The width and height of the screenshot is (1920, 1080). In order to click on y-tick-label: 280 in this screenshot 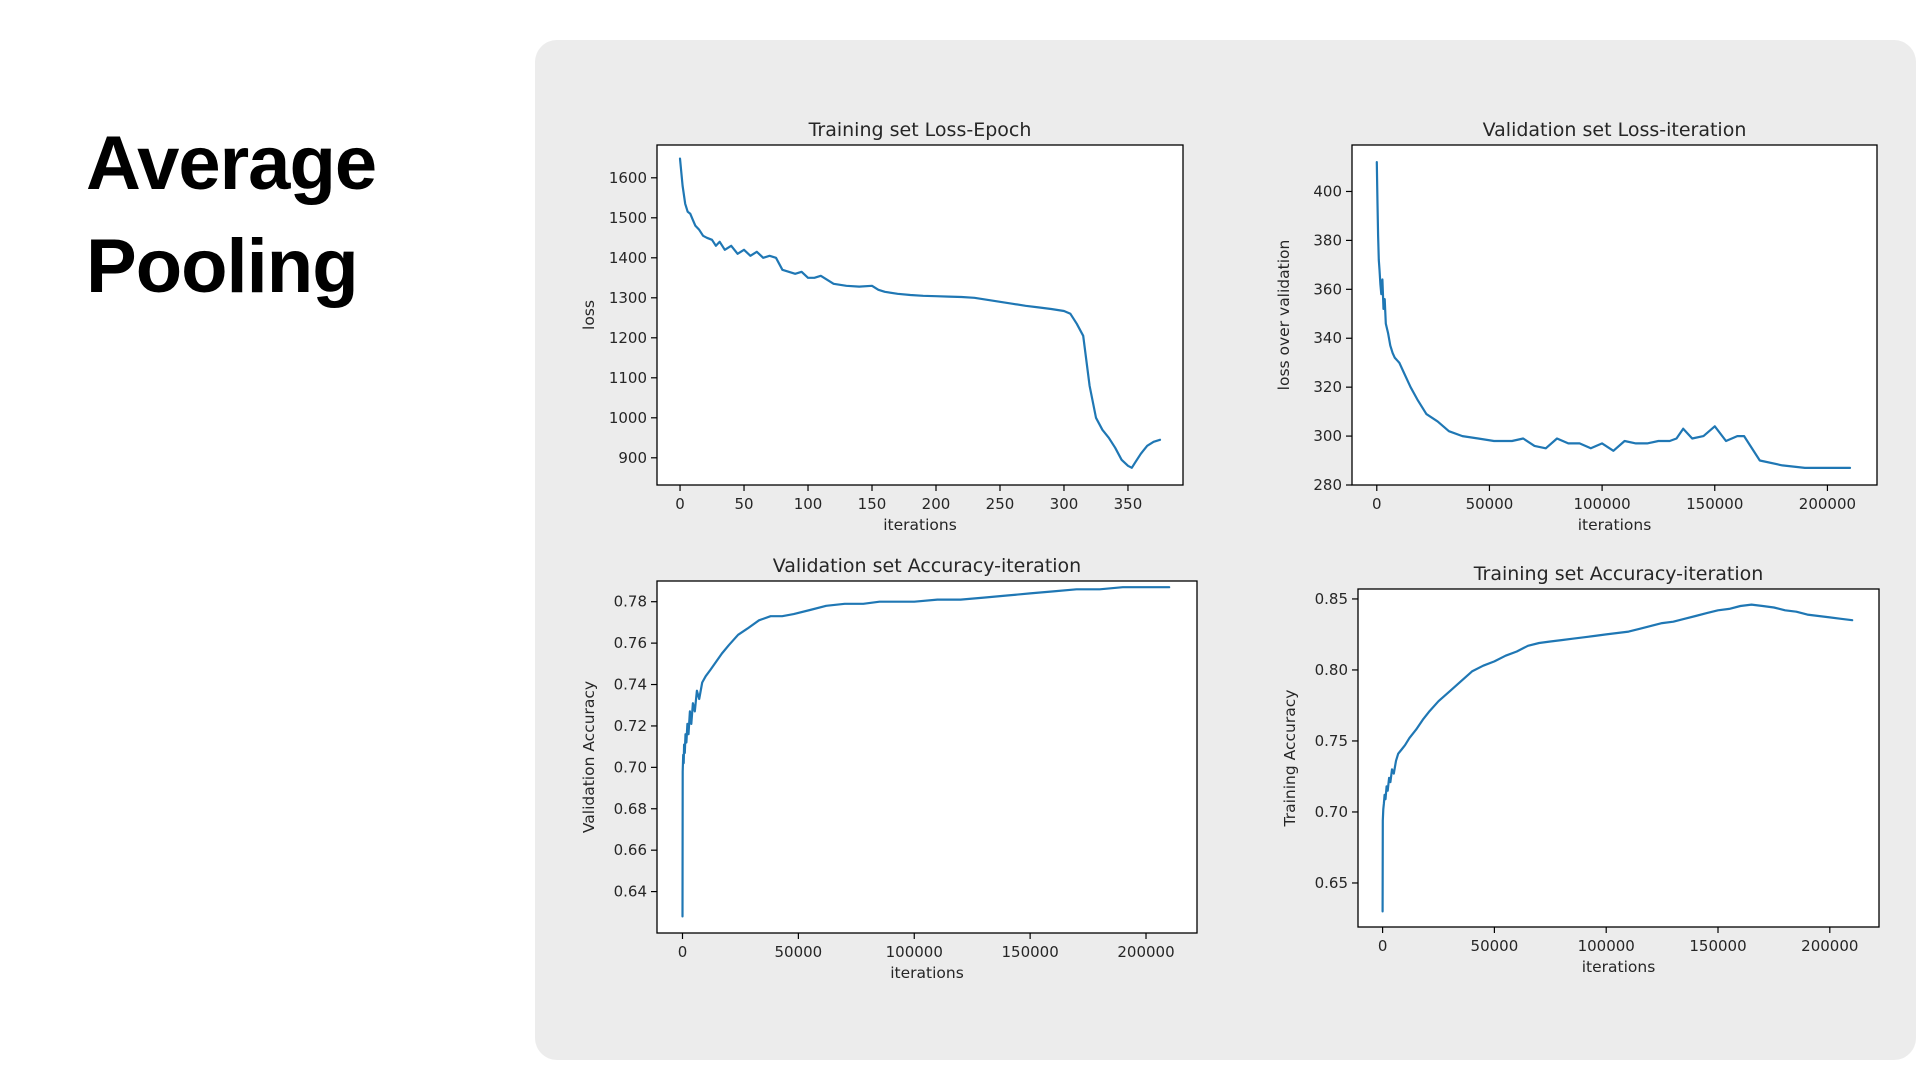, I will do `click(1327, 485)`.